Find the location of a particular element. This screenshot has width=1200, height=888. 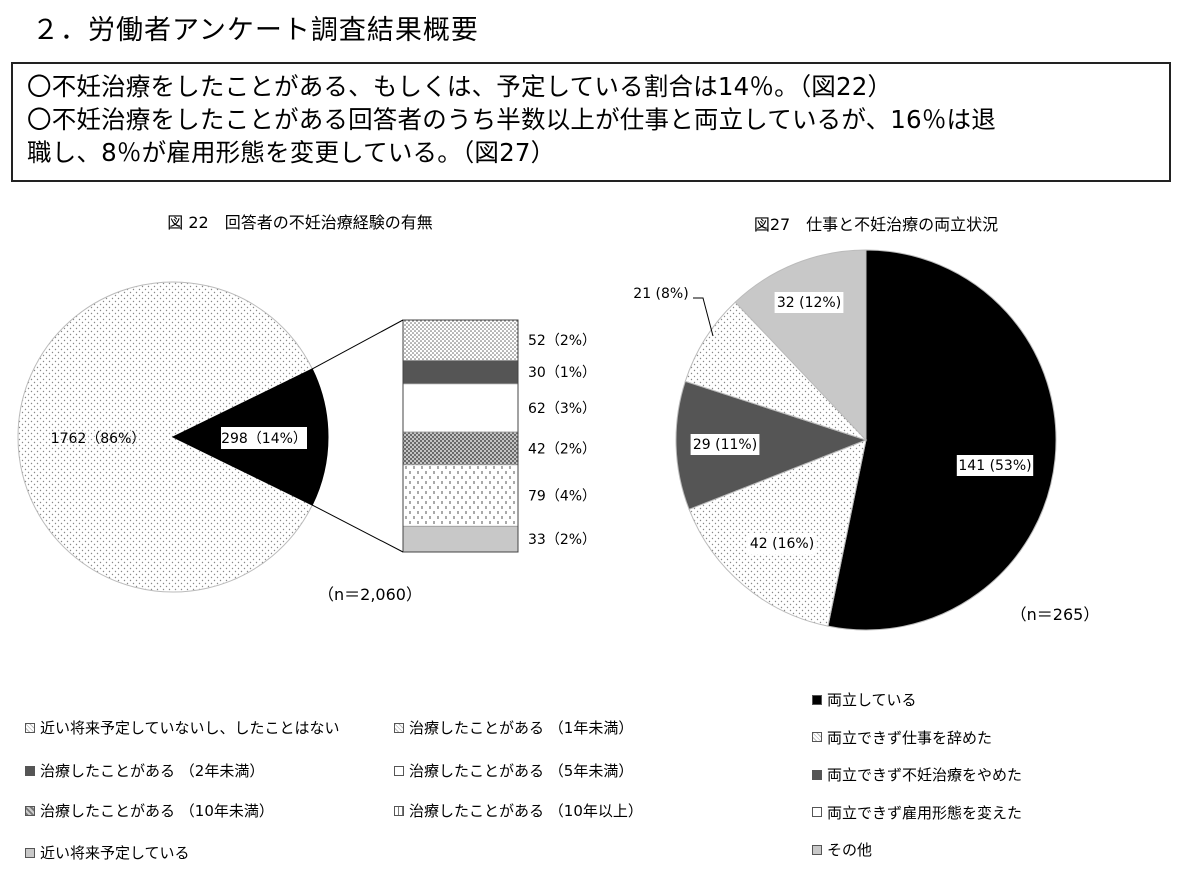

pie27-label-0: 141 (53%) is located at coordinates (994, 466).